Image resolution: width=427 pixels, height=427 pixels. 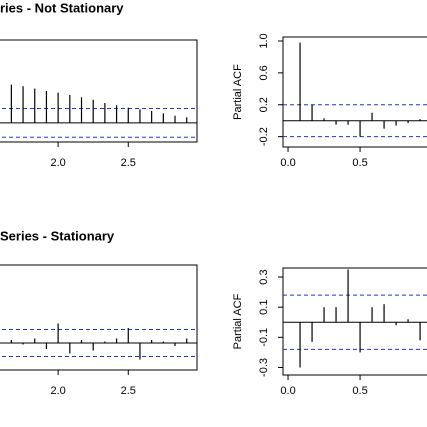 What do you see at coordinates (264, 276) in the screenshot?
I see `y-tick-label: 0.3` at bounding box center [264, 276].